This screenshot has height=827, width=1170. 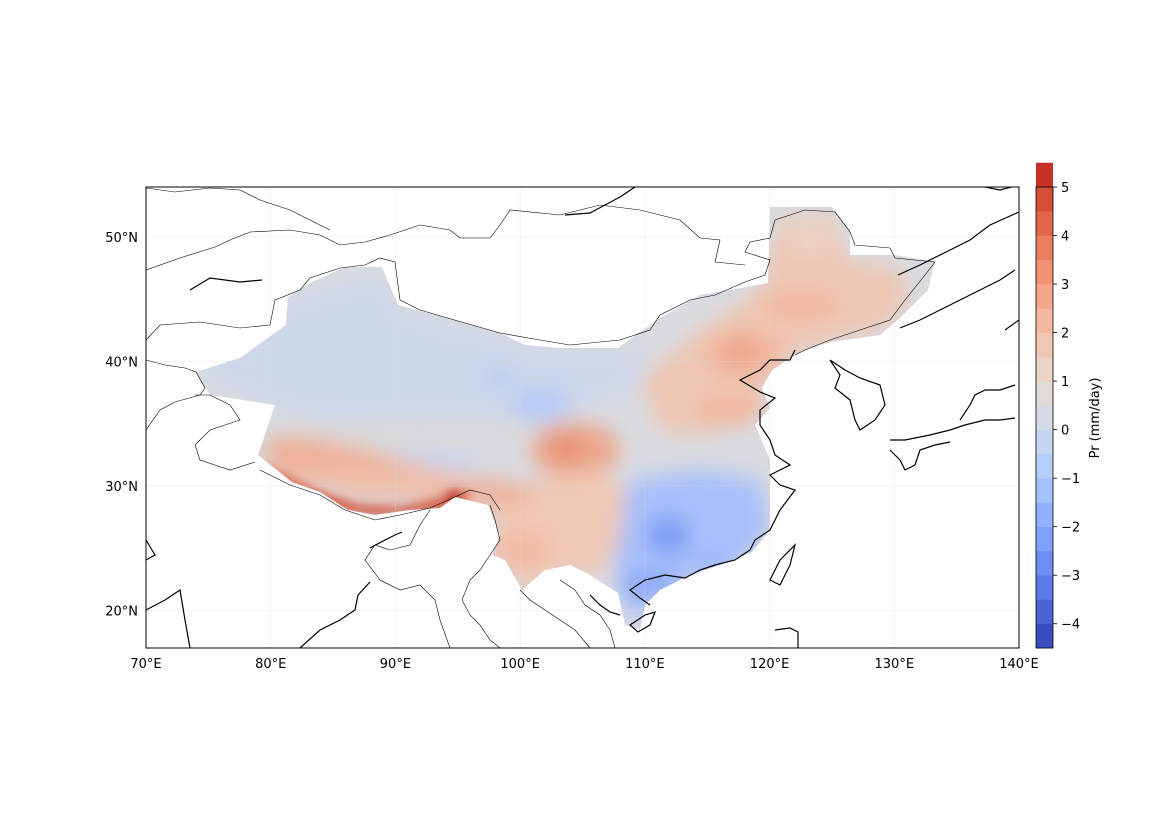 What do you see at coordinates (1019, 664) in the screenshot?
I see `lon-tick-label: 140°E` at bounding box center [1019, 664].